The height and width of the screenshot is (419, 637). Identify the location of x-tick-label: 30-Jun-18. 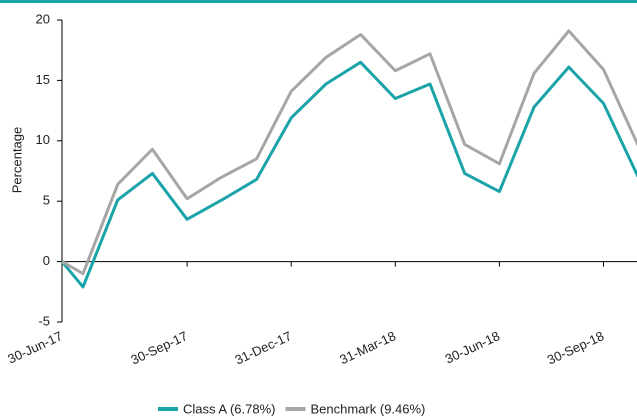
(472, 347).